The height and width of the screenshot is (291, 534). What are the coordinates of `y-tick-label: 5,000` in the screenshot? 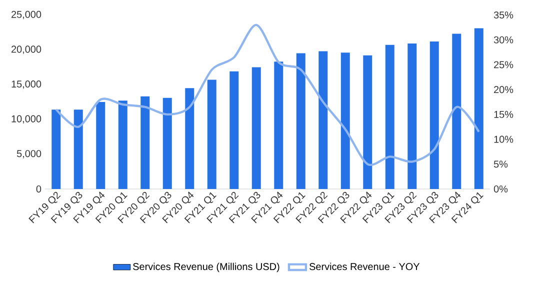 It's located at (29, 154).